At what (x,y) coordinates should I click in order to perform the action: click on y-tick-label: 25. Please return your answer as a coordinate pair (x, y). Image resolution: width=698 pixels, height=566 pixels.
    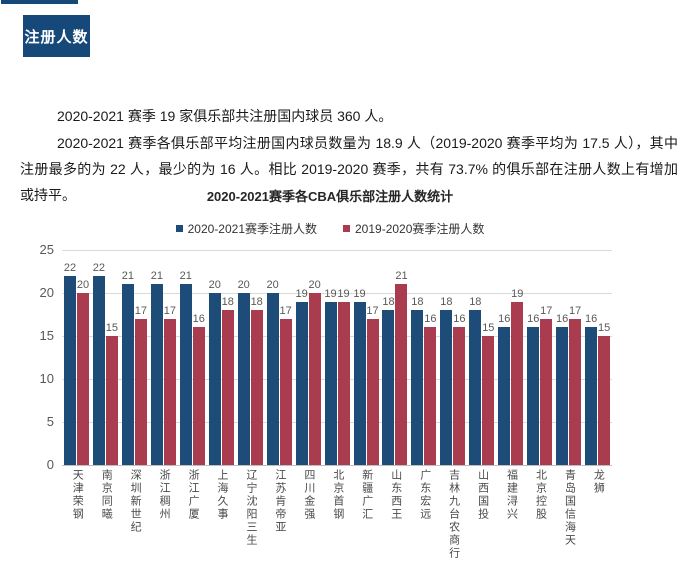
    Looking at the image, I should click on (46, 249).